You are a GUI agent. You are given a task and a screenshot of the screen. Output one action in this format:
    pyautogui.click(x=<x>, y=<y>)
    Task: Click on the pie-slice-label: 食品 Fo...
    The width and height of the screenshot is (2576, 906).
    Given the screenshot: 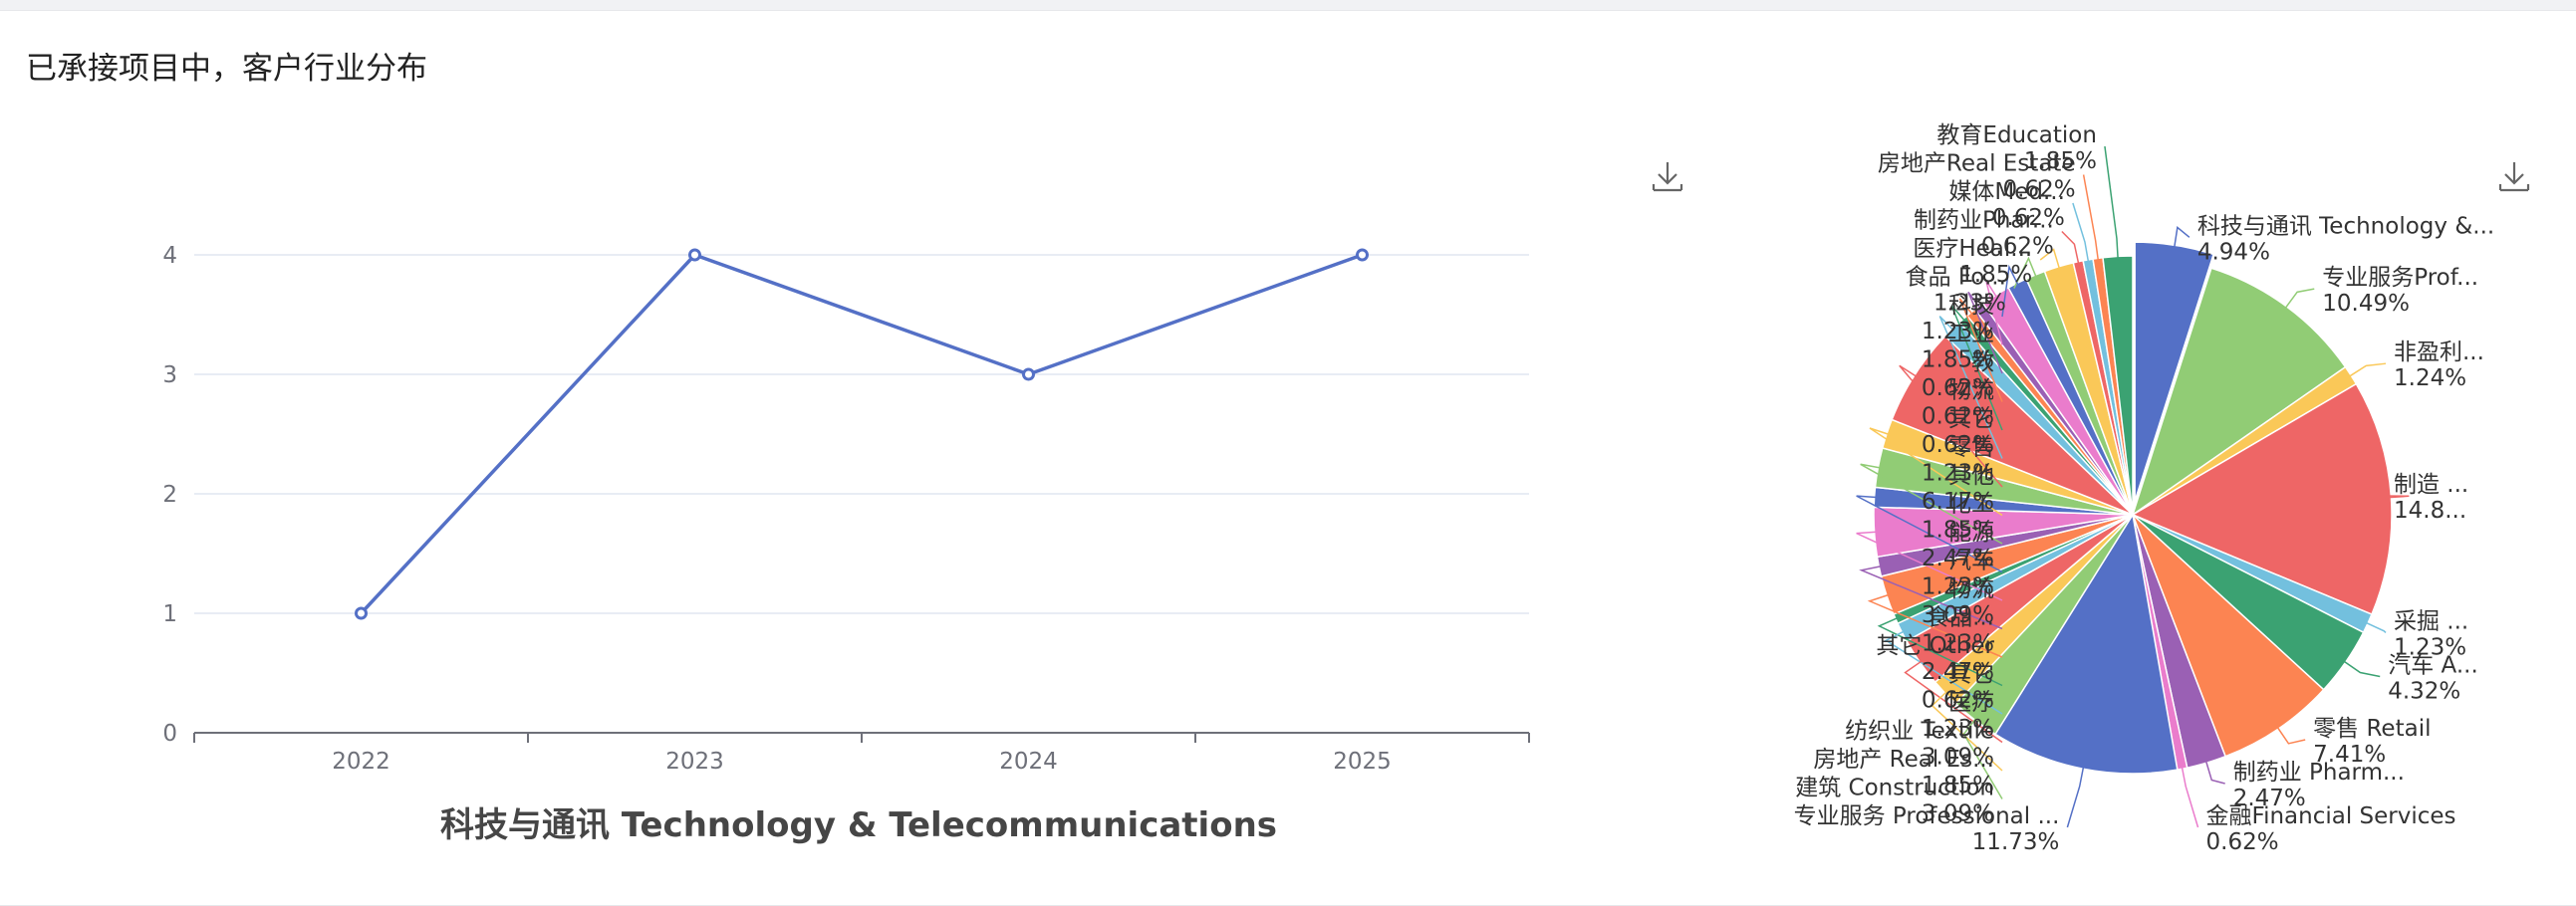 What is the action you would take?
    pyautogui.click(x=1956, y=278)
    